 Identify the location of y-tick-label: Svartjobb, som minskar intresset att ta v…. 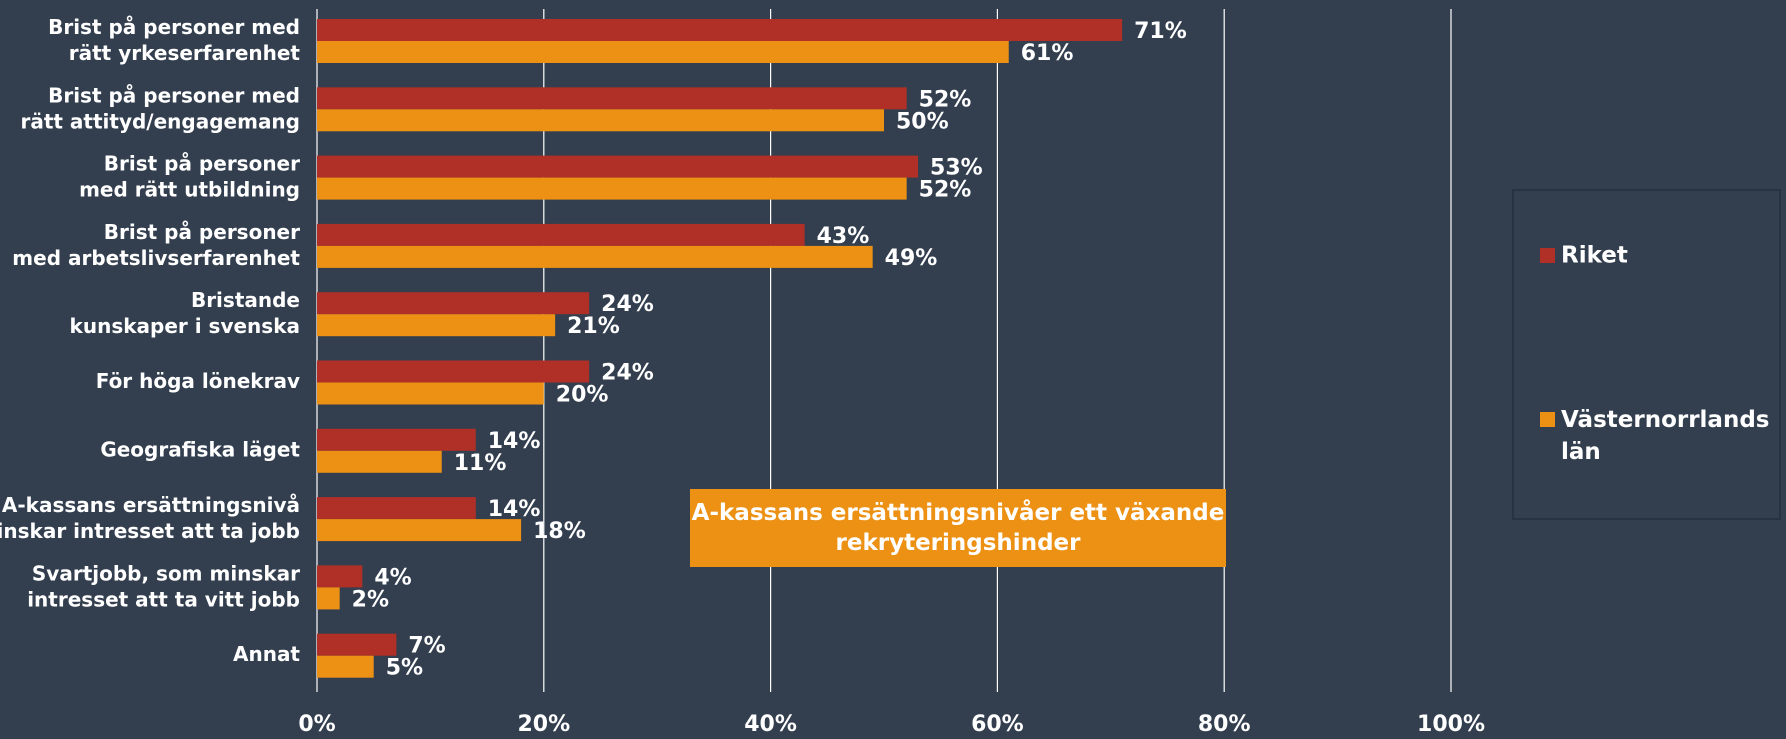
(163, 586).